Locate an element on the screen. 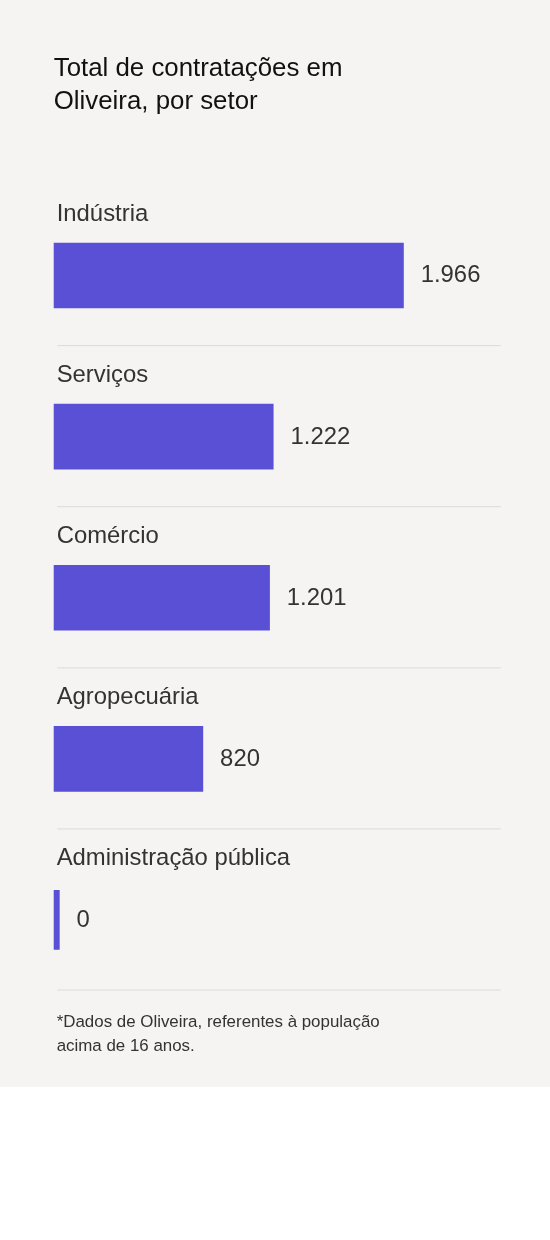 This screenshot has width=550, height=1240. data-label: 1.966 is located at coordinates (450, 274).